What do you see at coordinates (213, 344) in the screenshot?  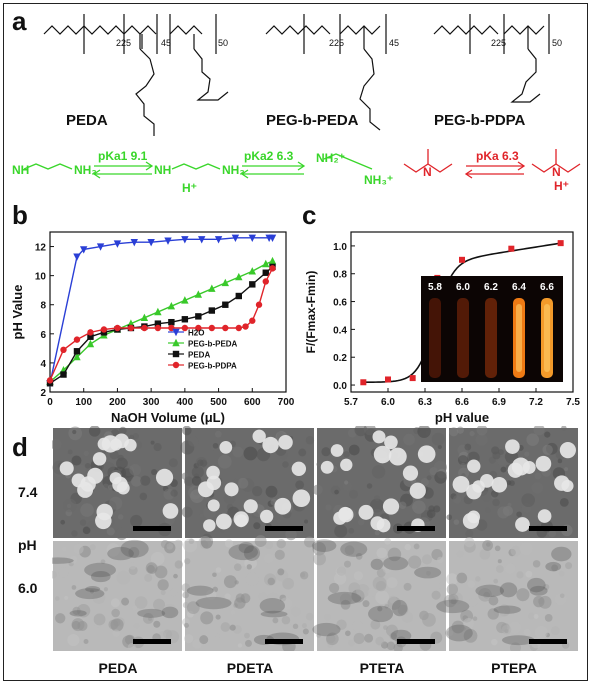 I see `legend-label: PEG-b-PEDA` at bounding box center [213, 344].